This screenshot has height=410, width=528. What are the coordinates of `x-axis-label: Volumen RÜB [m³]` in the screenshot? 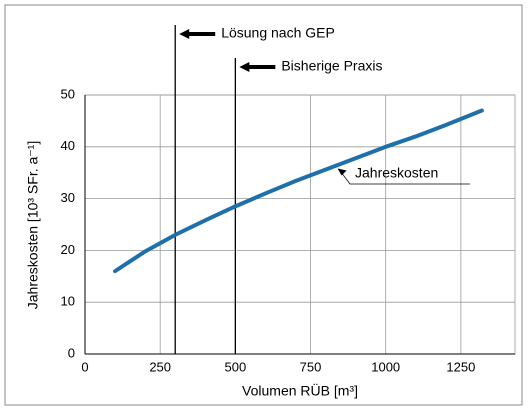 It's located at (300, 390).